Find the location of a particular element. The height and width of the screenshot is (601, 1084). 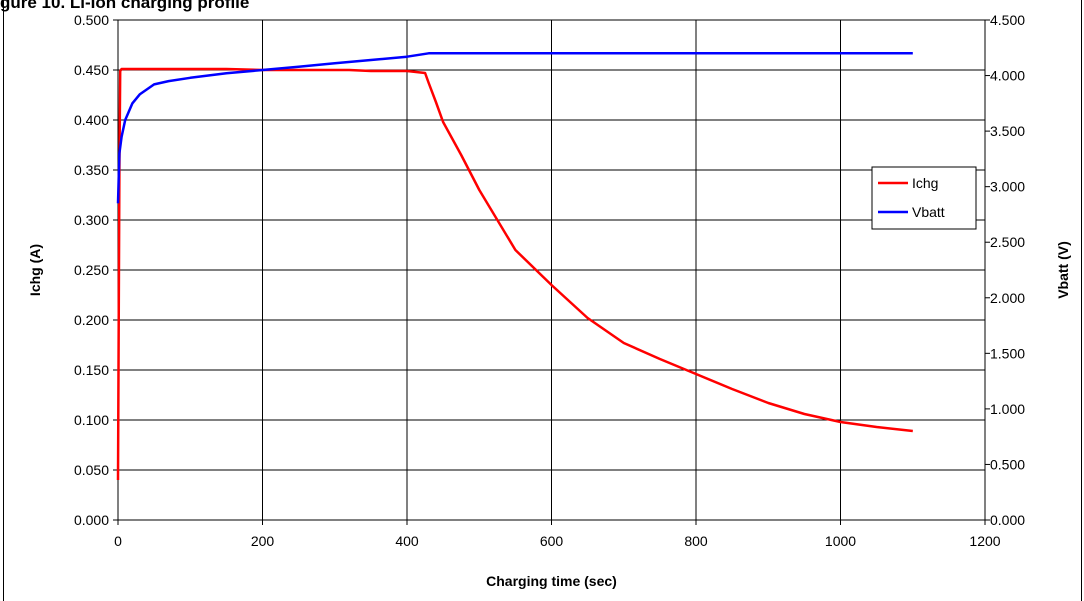

y2-tick-label: 1.000 is located at coordinates (1007, 409).